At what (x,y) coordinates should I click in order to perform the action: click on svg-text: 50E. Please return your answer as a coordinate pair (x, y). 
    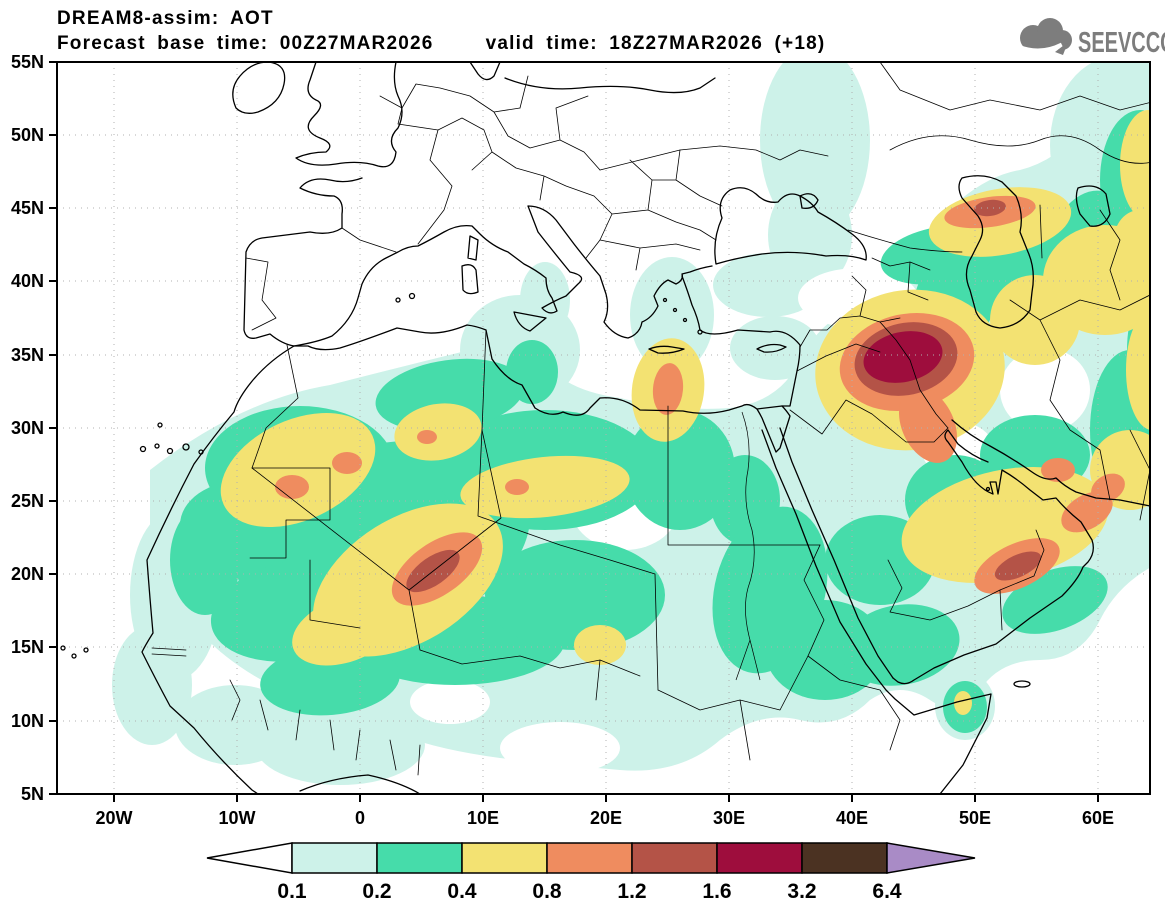
    Looking at the image, I should click on (975, 818).